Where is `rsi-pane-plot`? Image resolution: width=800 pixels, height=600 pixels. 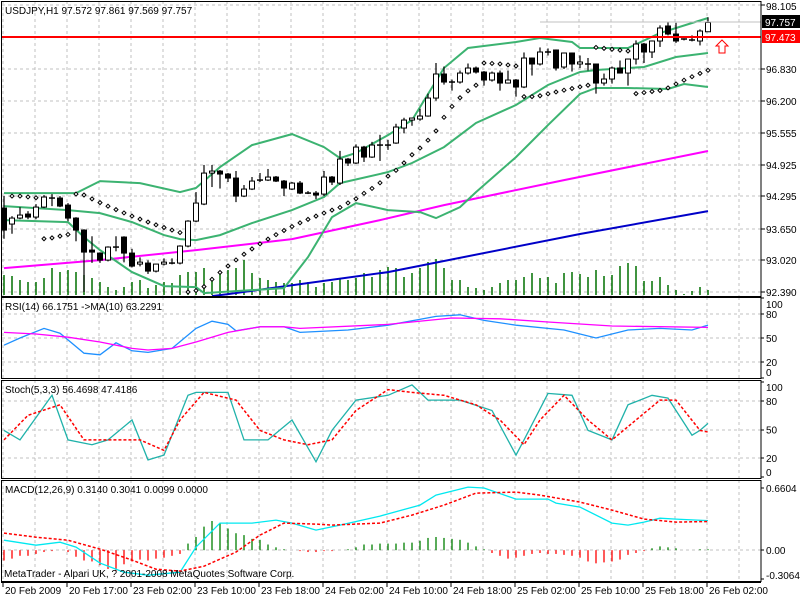 rsi-pane-plot is located at coordinates (356, 335).